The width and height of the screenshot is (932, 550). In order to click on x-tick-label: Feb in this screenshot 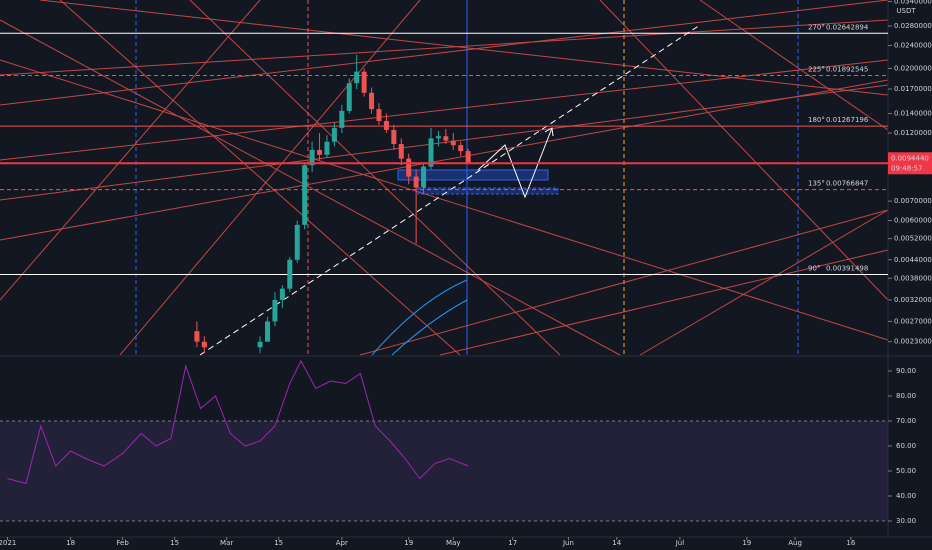, I will do `click(122, 543)`.